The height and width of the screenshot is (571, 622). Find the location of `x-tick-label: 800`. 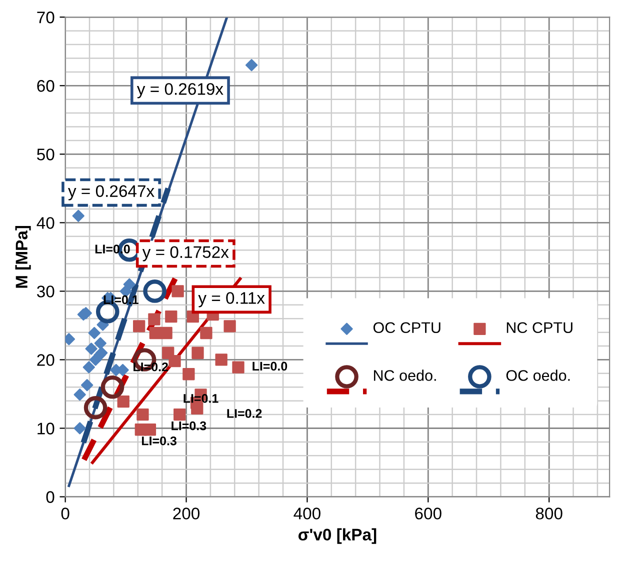

x-tick-label: 800 is located at coordinates (549, 514).